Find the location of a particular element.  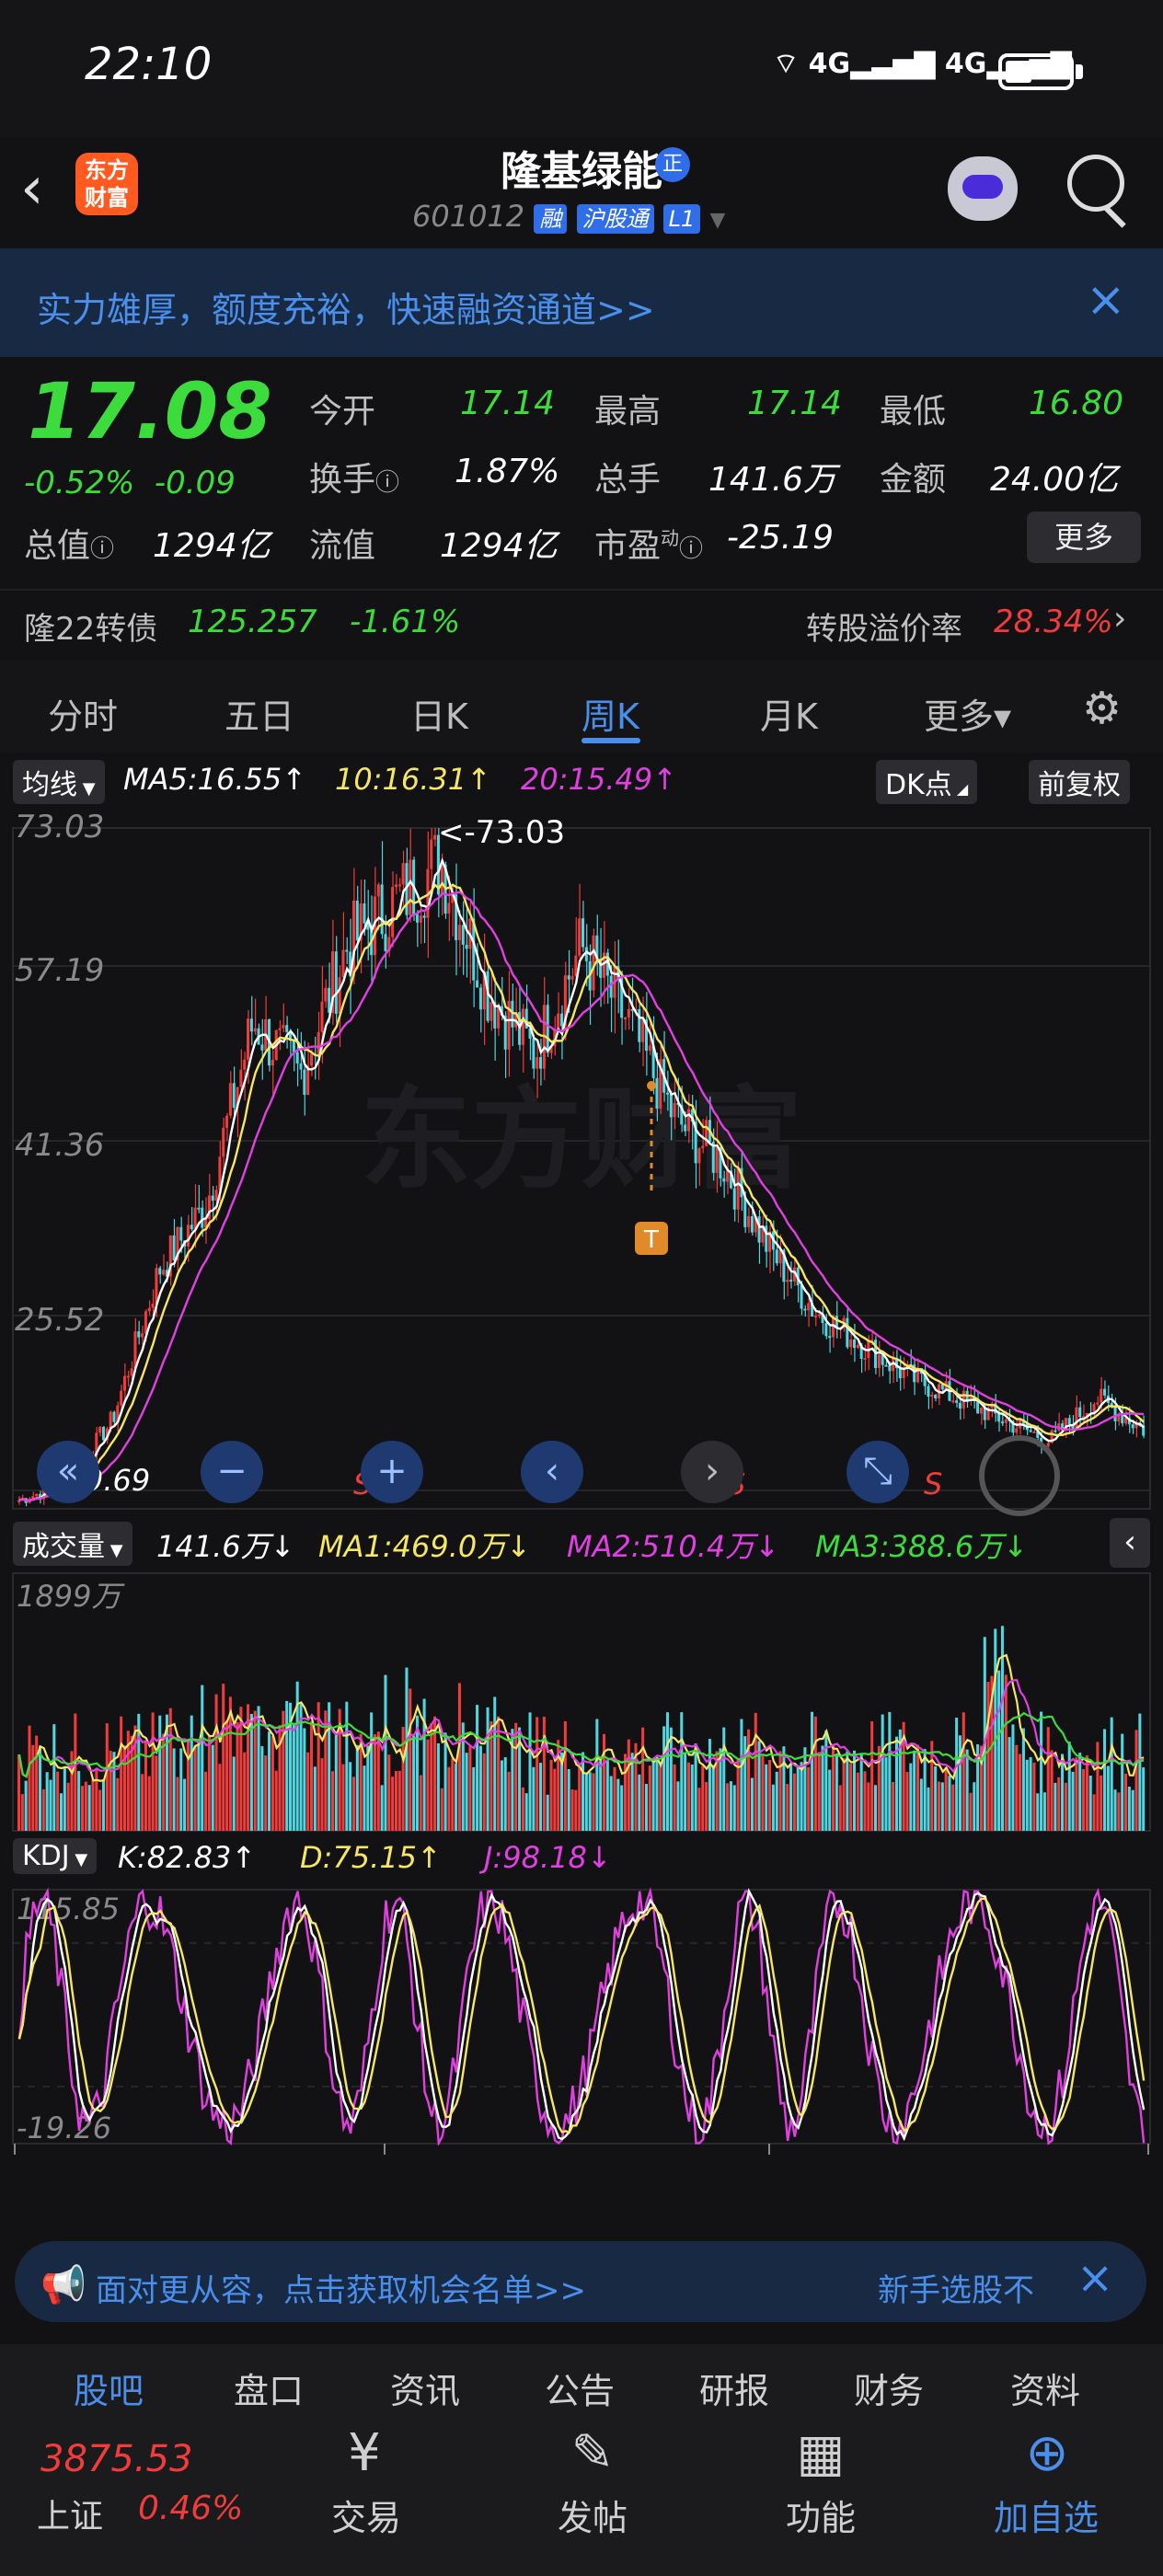

collapse-icon: ‹ is located at coordinates (1130, 1543).